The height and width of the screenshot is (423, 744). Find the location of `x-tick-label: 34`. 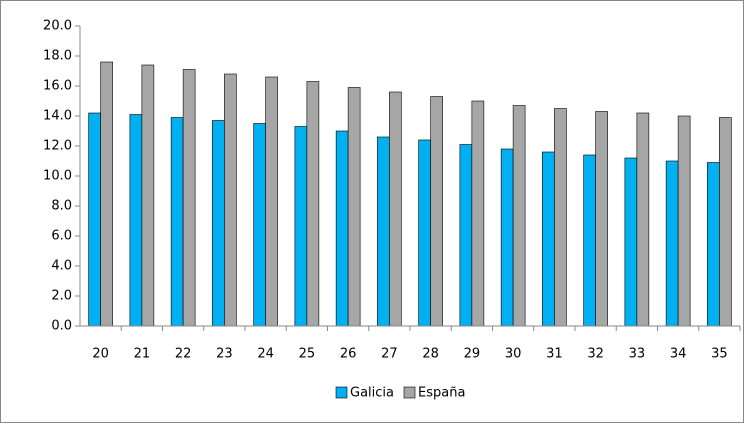

x-tick-label: 34 is located at coordinates (678, 354).